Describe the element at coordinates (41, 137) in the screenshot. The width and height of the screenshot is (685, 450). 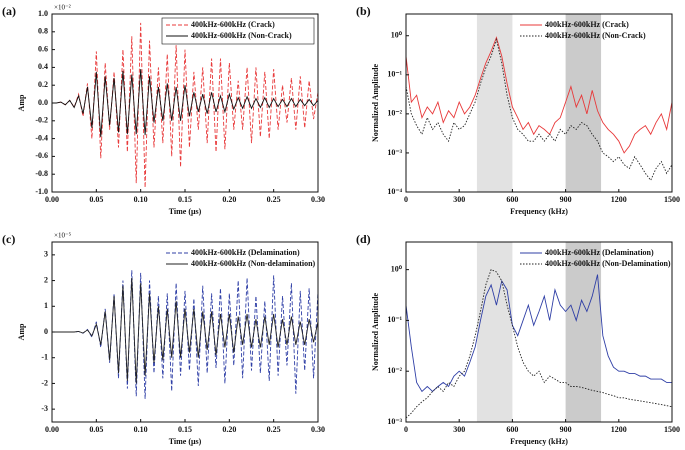
I see `y-tick-label: -0.4` at that location.